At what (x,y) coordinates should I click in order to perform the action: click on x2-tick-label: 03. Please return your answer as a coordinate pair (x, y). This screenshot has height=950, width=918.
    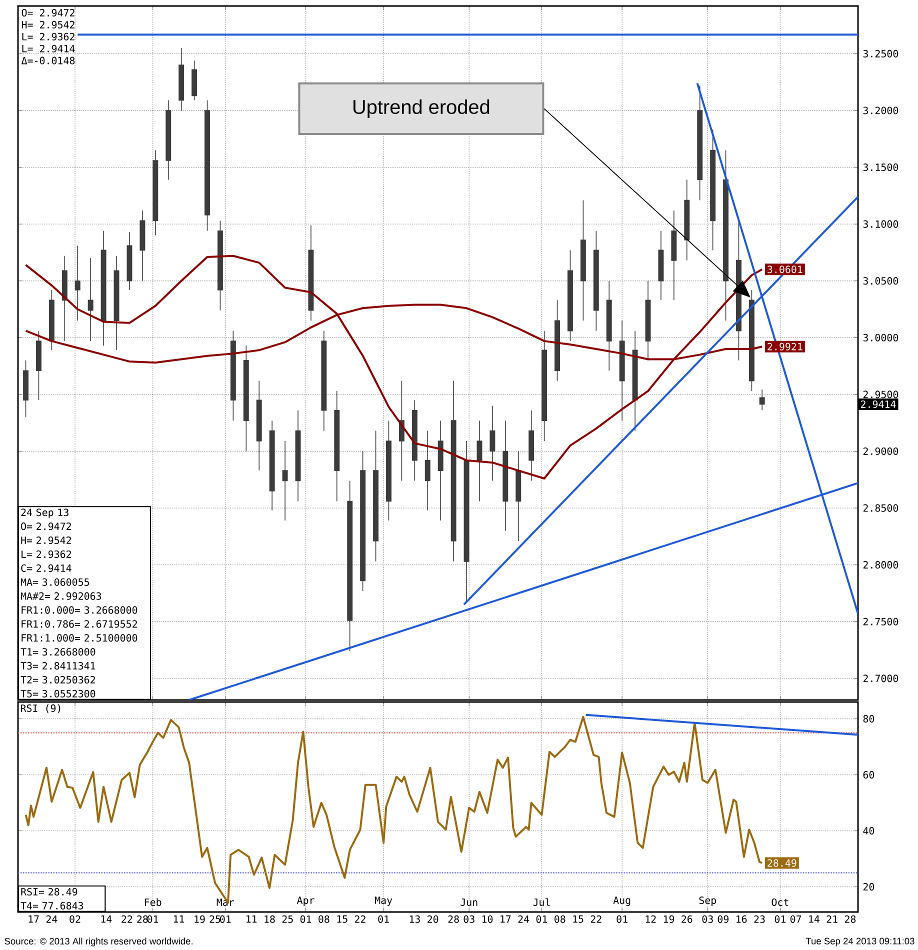
    Looking at the image, I should click on (469, 919).